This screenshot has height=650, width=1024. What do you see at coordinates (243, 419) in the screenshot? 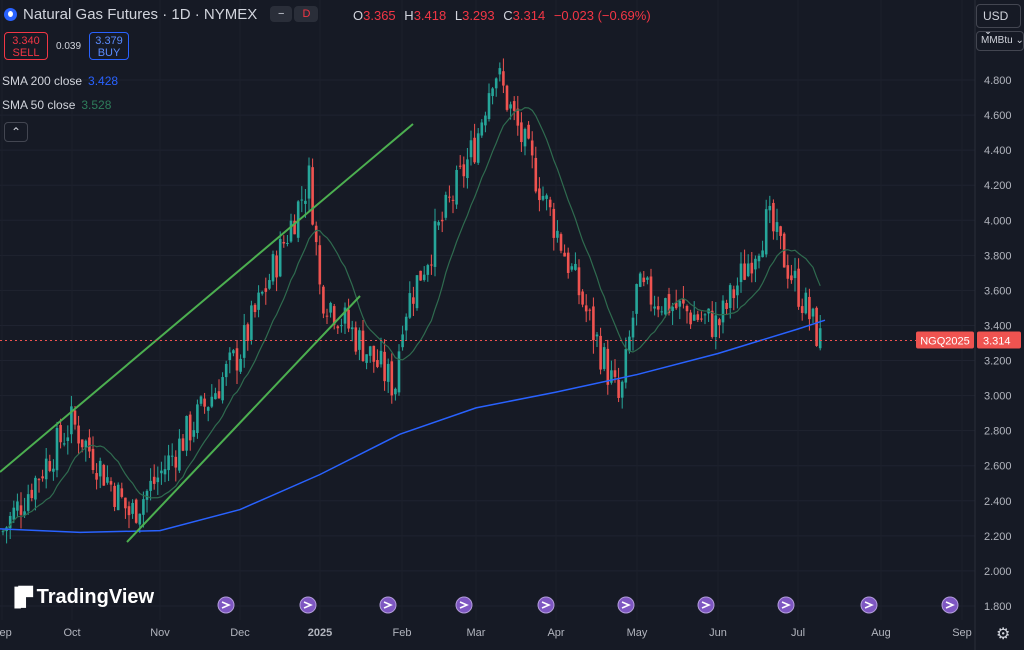
I see `lower-trendline` at bounding box center [243, 419].